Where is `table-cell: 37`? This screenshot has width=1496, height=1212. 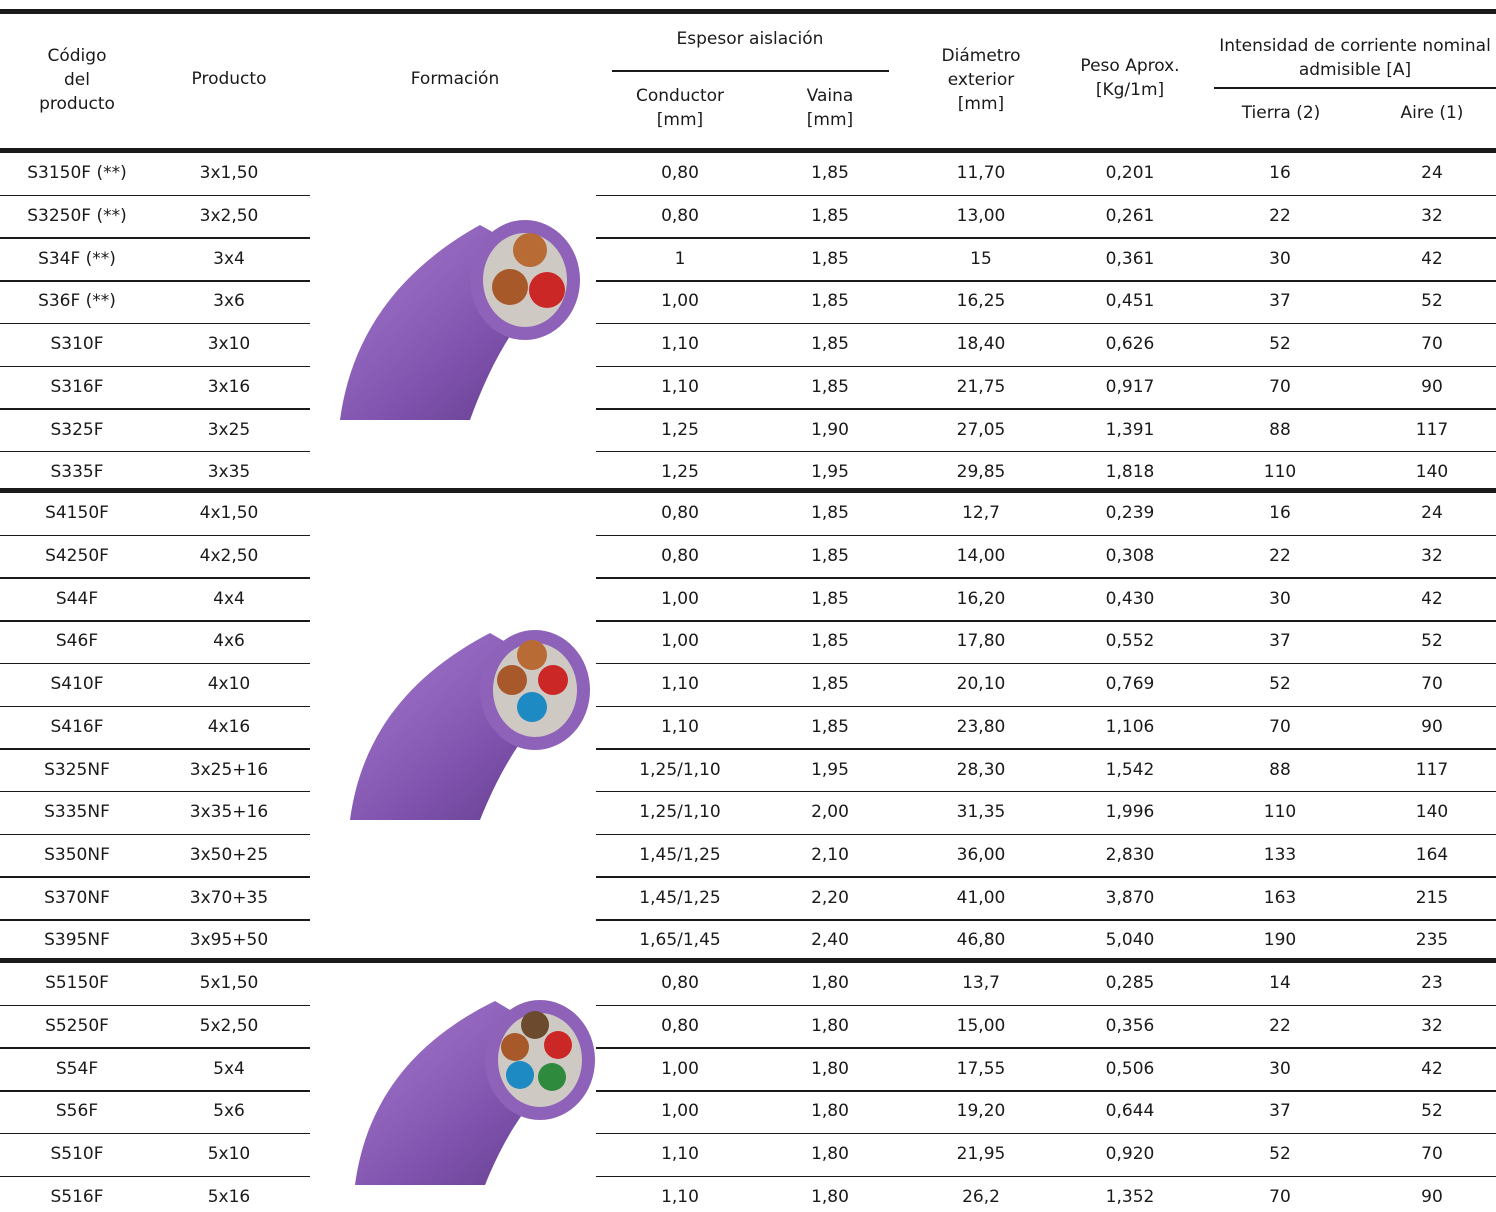 table-cell: 37 is located at coordinates (1280, 1111).